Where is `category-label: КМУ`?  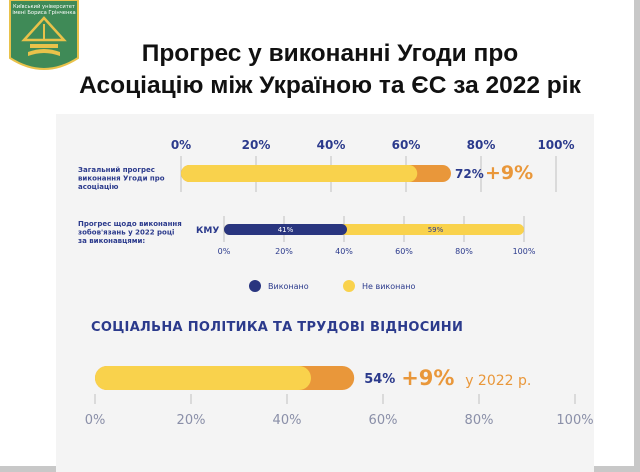
category-label: КМУ is located at coordinates (207, 231).